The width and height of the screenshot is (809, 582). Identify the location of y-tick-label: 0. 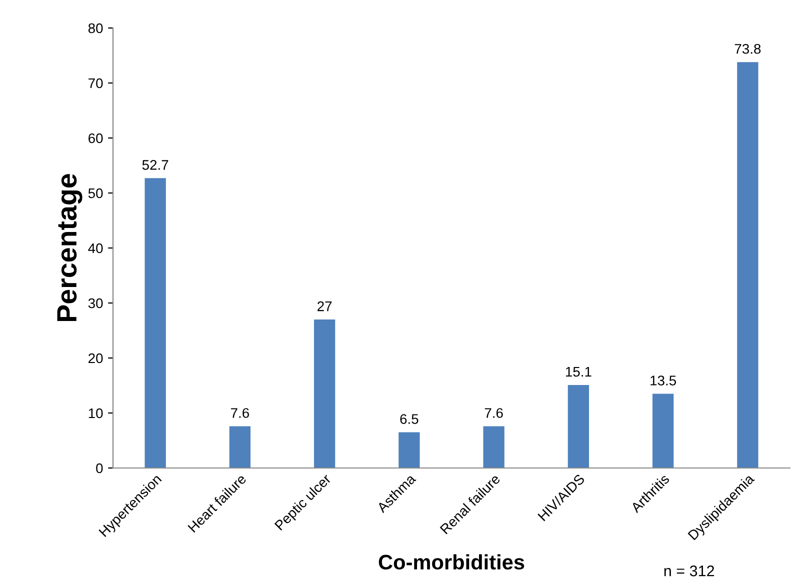
(99, 468).